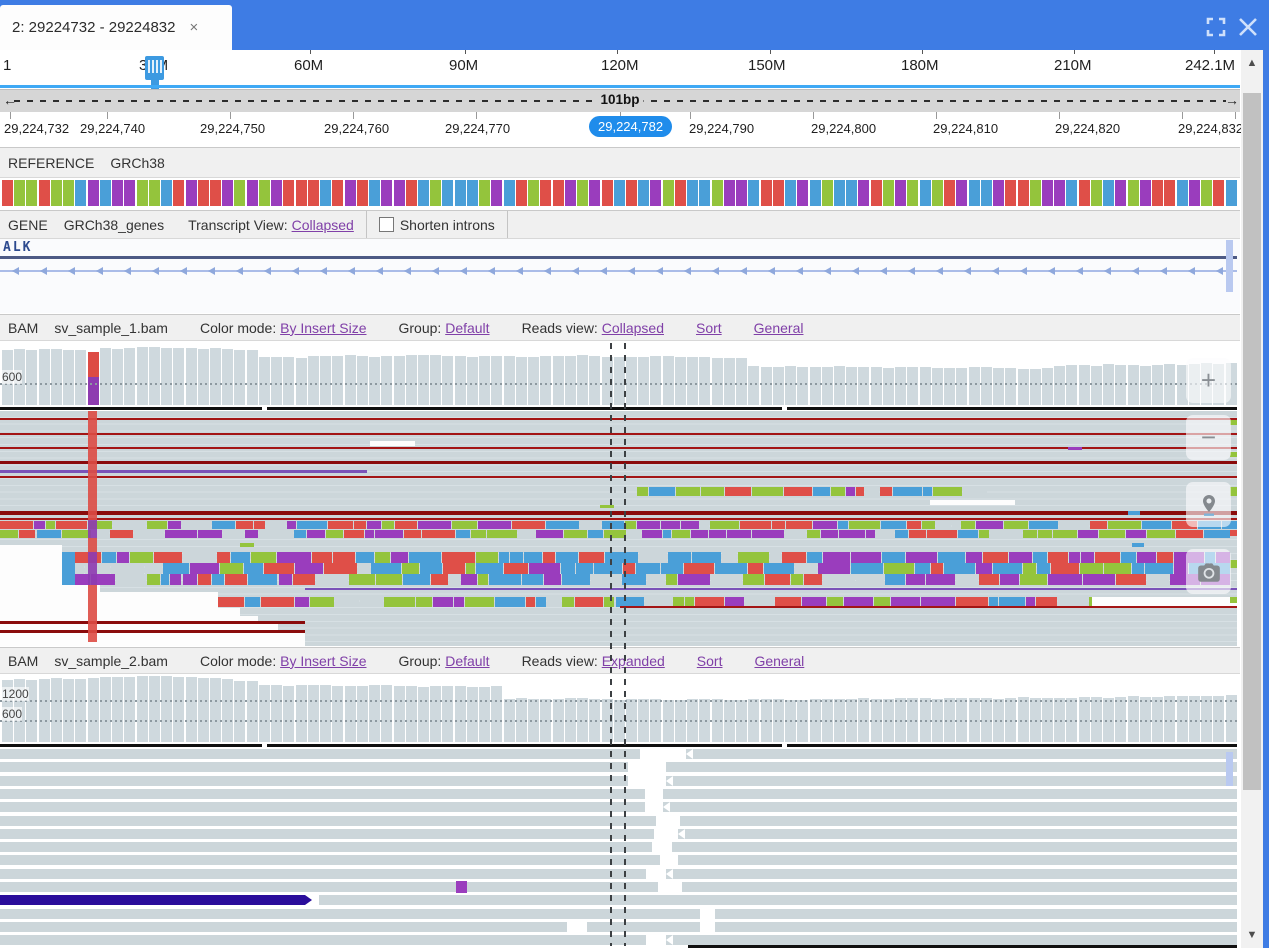 The image size is (1269, 948). Describe the element at coordinates (778, 327) in the screenshot. I see `bam1-general-link: General` at that location.